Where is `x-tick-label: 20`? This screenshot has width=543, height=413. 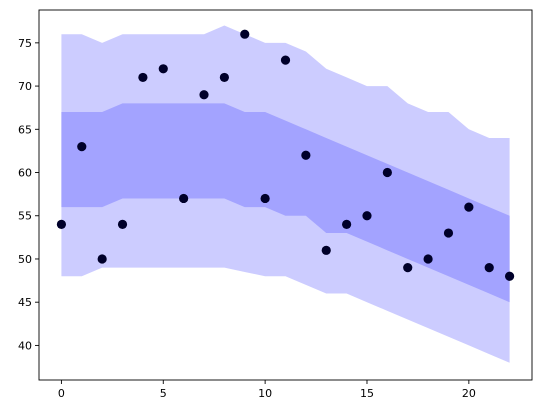 x-tick-label: 20 is located at coordinates (469, 393).